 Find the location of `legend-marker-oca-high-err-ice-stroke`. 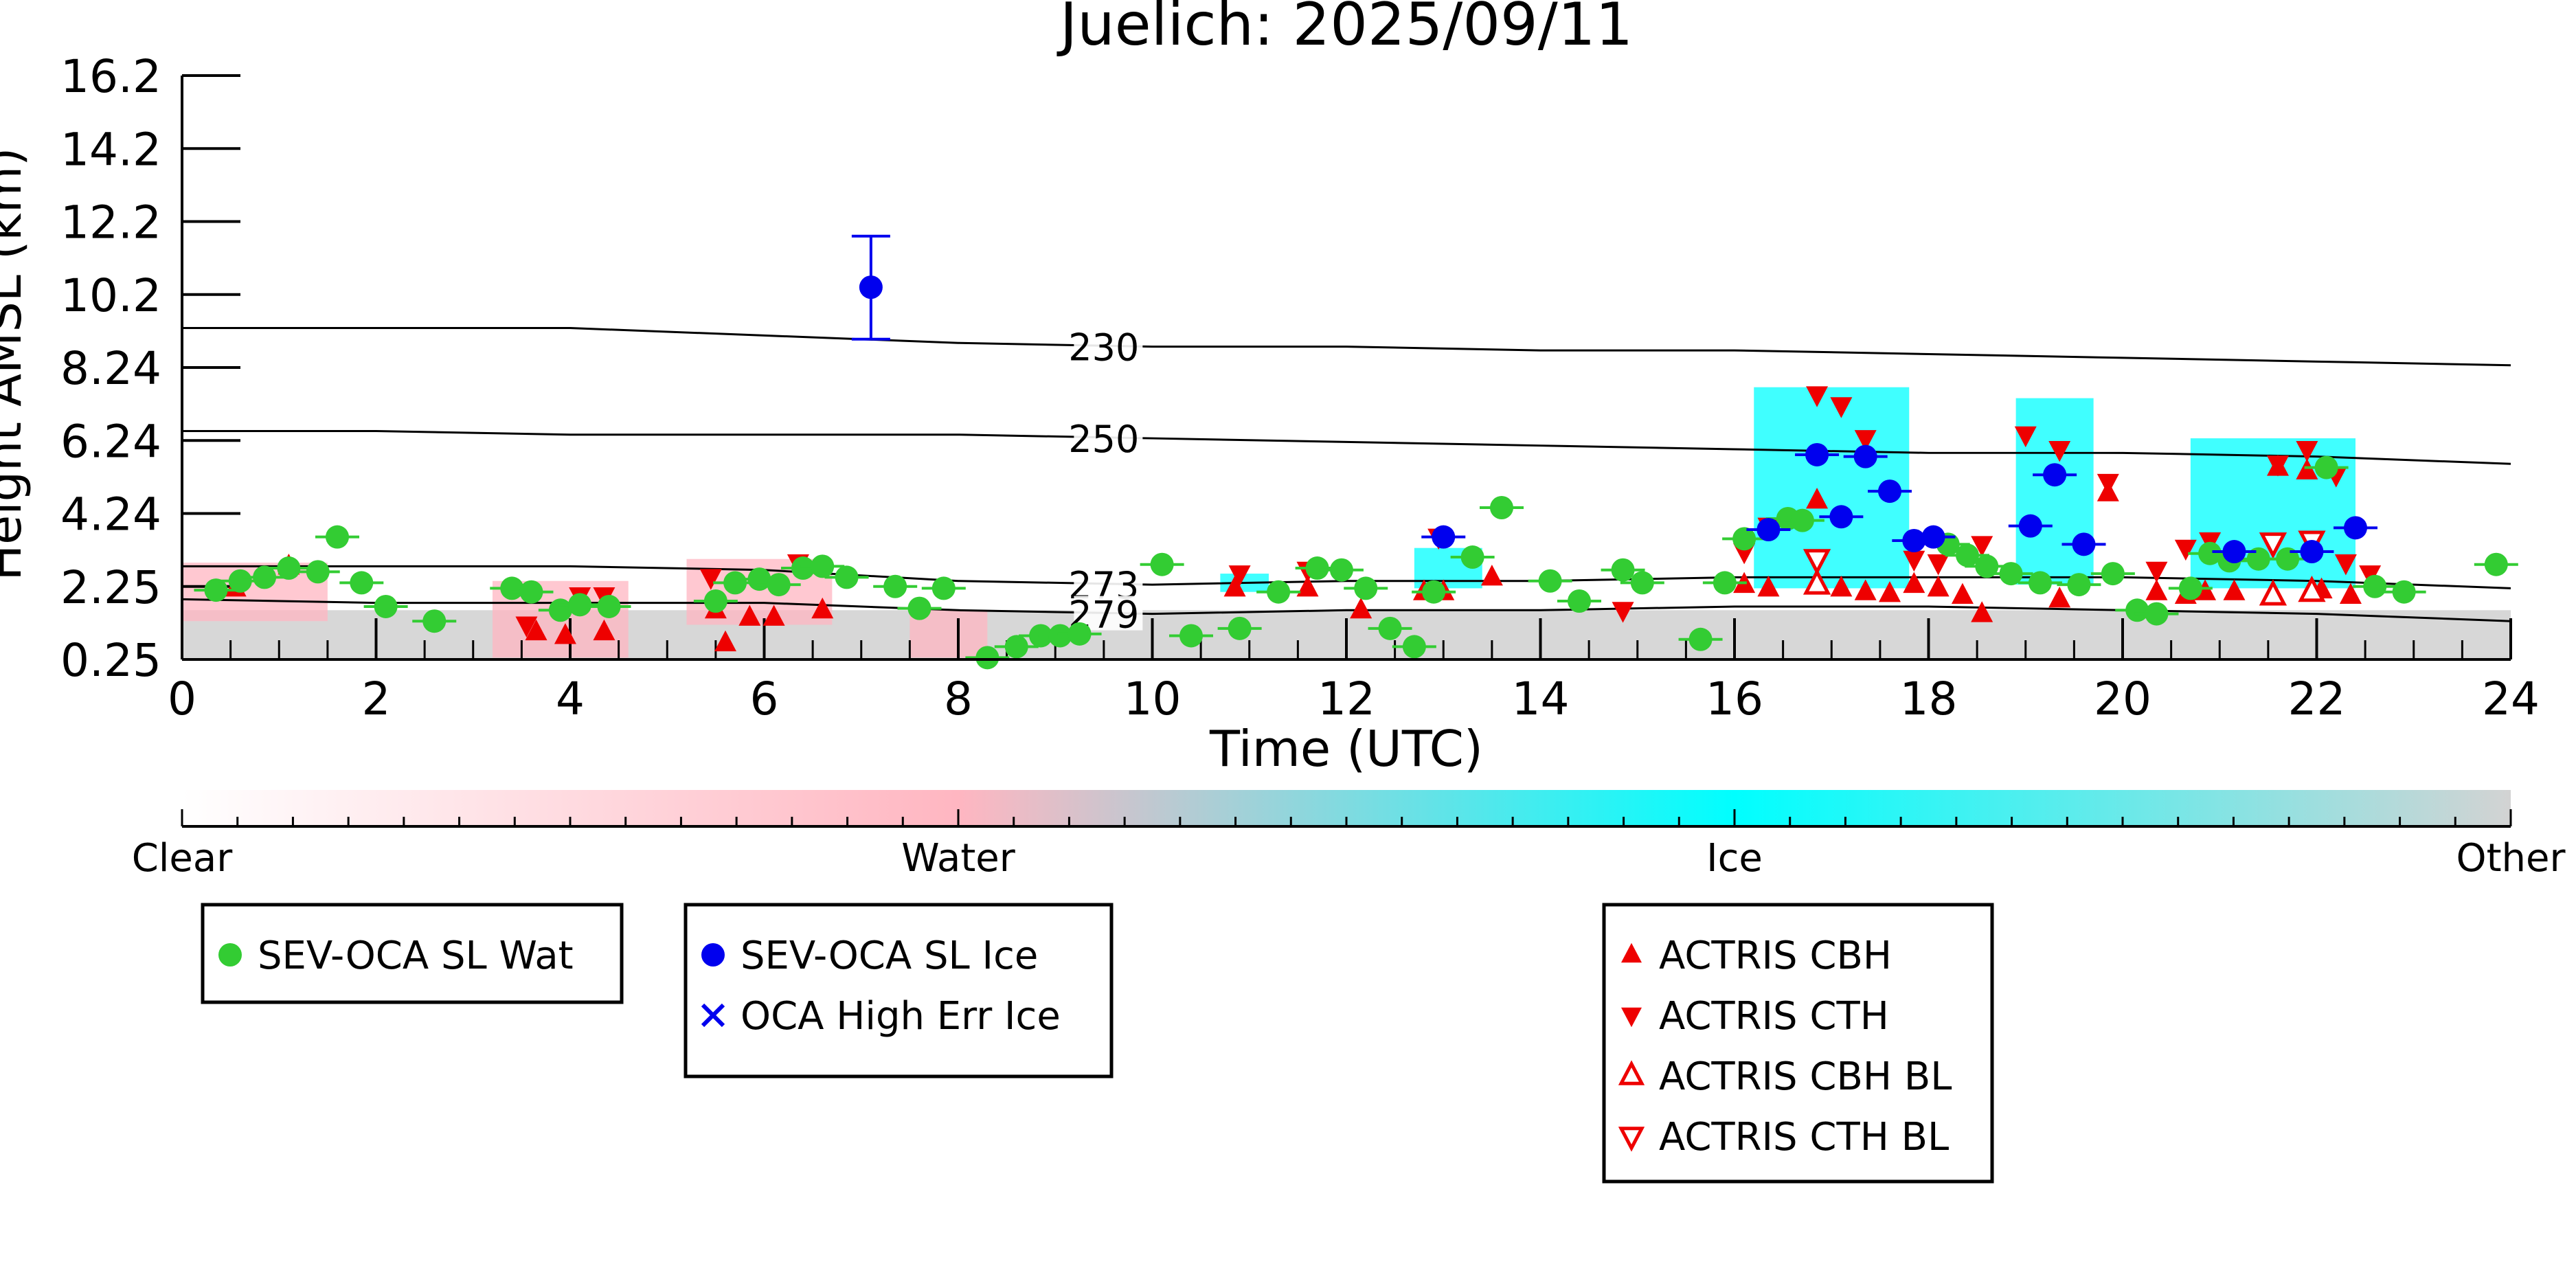

legend-marker-oca-high-err-ice-stroke is located at coordinates (713, 1015).